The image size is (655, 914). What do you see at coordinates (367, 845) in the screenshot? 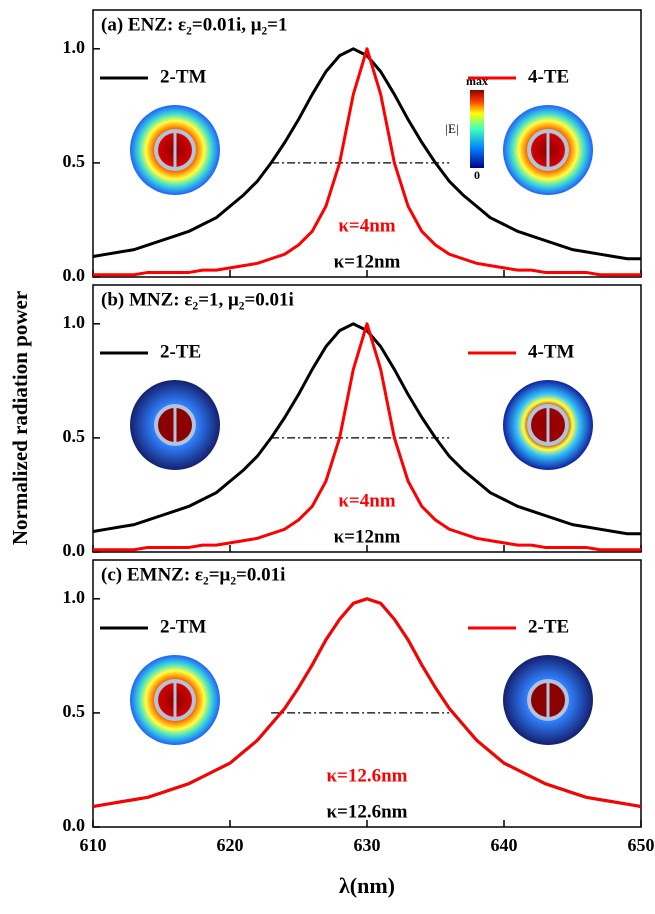
I see `x-tick-label: 630` at bounding box center [367, 845].